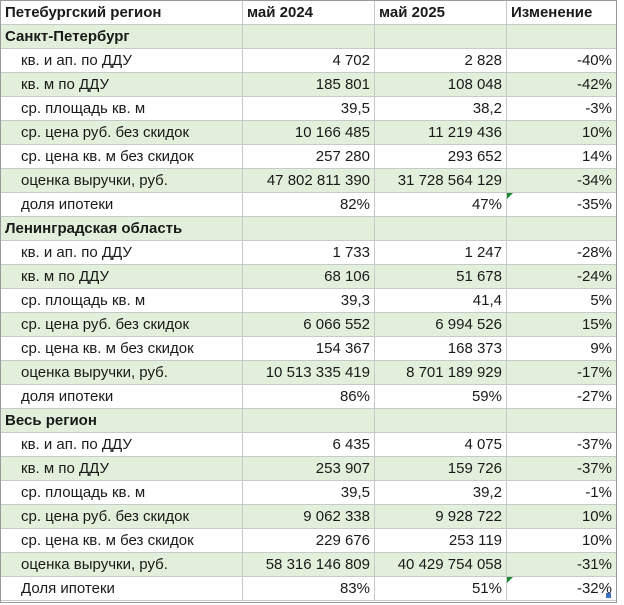  I want to click on value-2024-cell: 185 801, so click(308, 84).